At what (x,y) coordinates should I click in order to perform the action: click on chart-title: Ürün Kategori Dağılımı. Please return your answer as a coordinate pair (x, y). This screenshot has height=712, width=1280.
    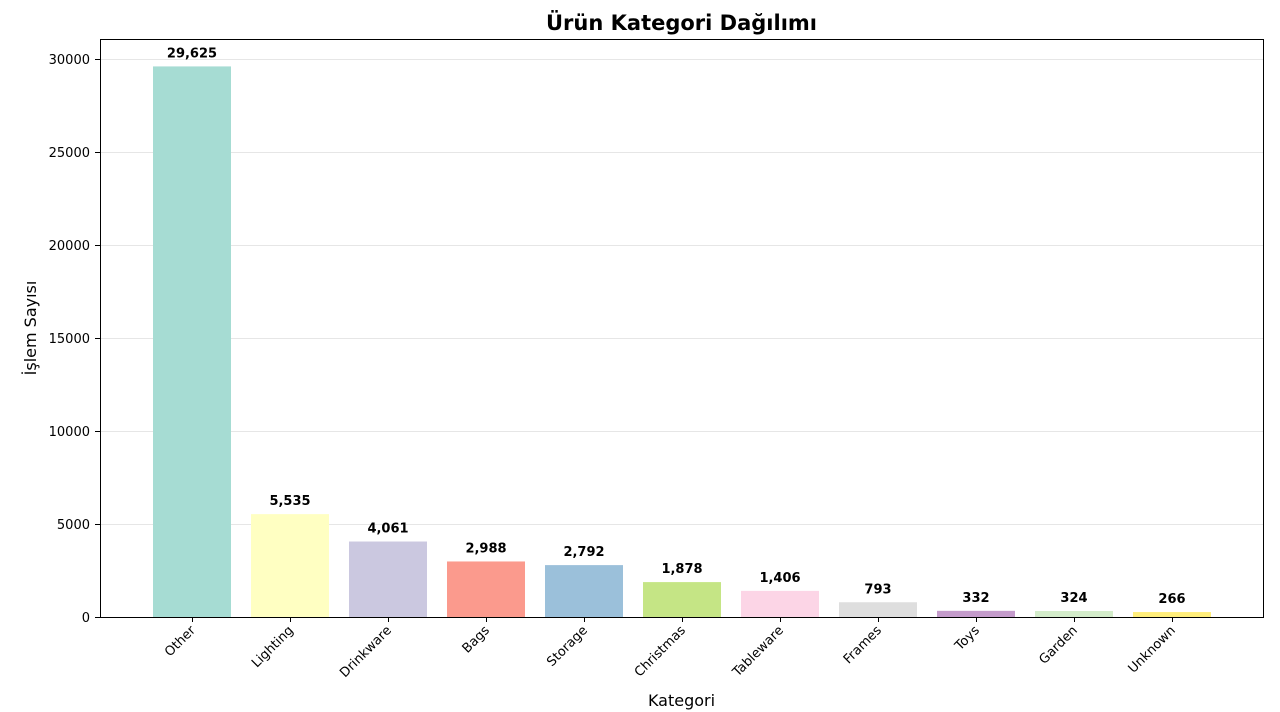
    Looking at the image, I should click on (681, 22).